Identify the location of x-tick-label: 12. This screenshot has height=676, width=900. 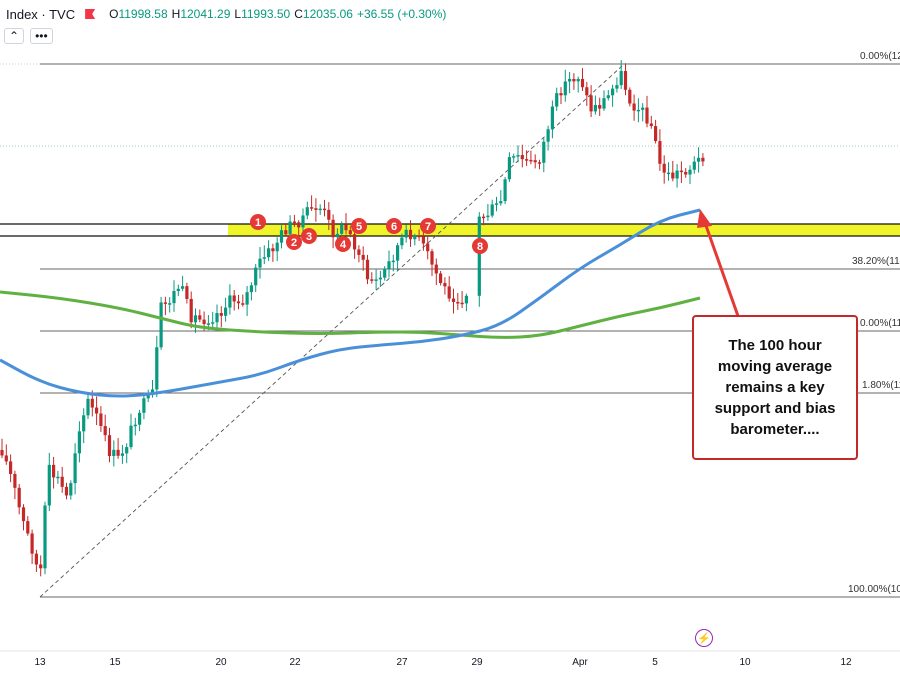
(846, 662).